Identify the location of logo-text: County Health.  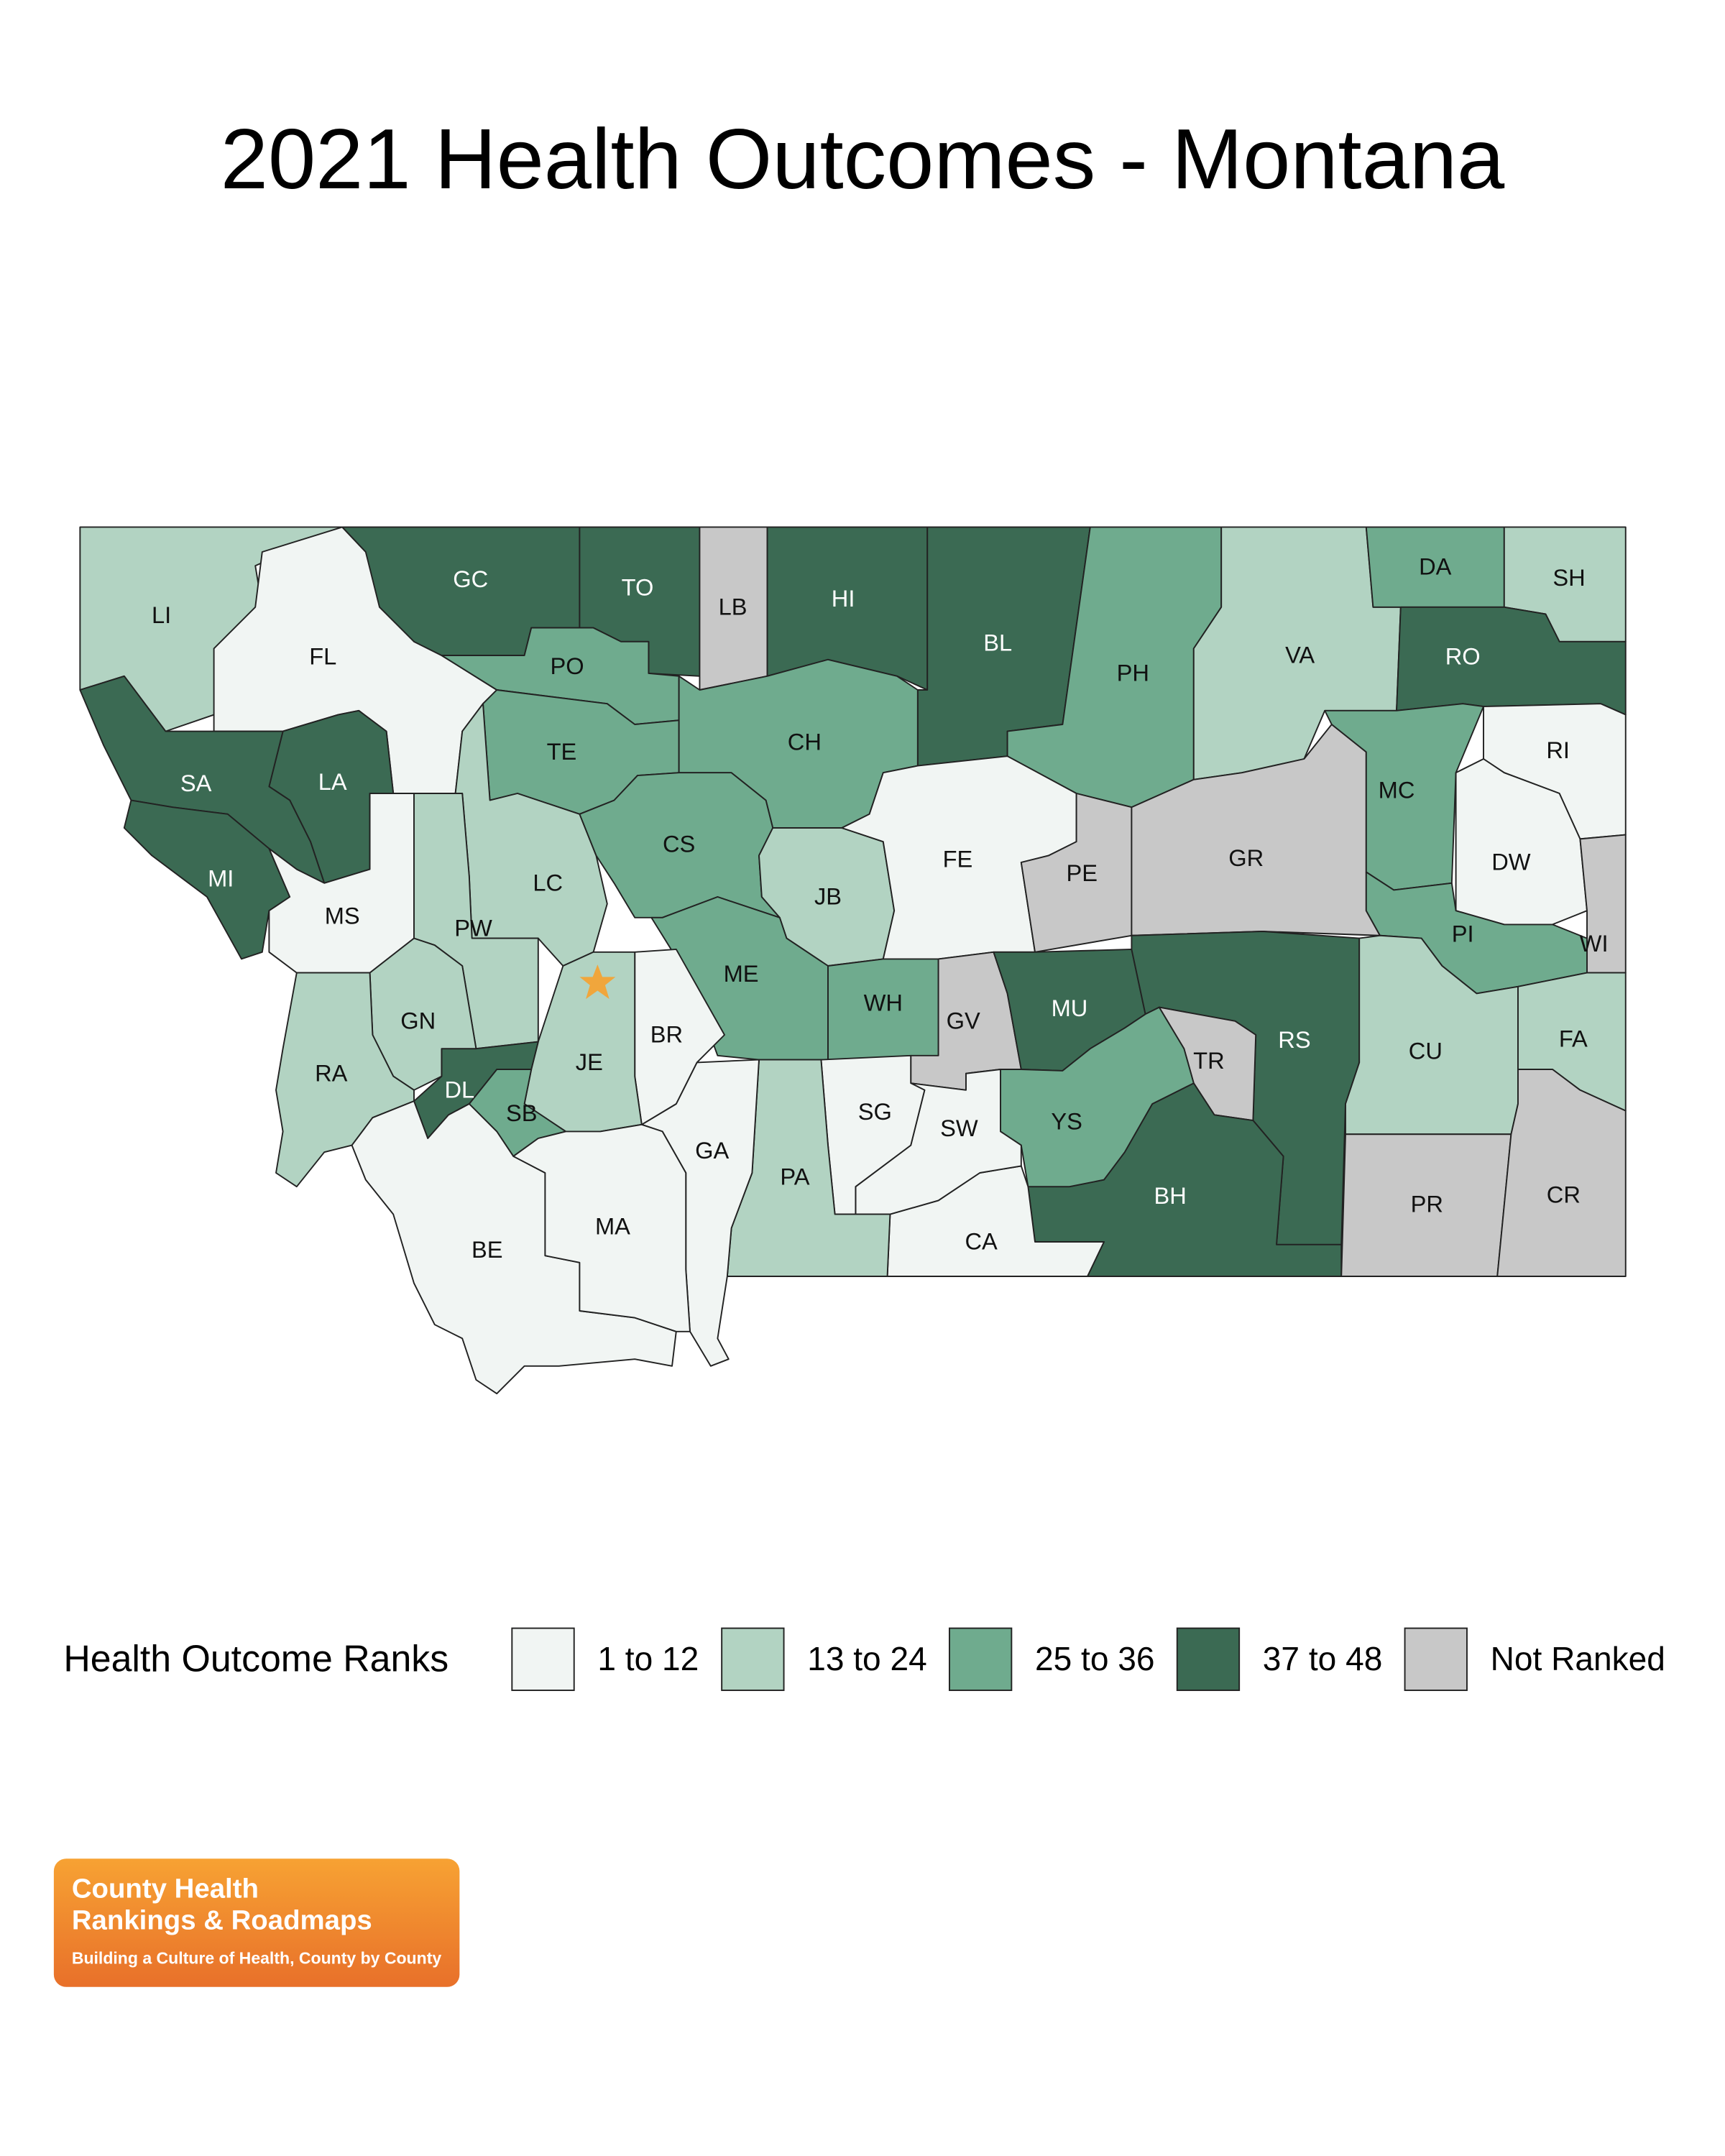
(165, 1889).